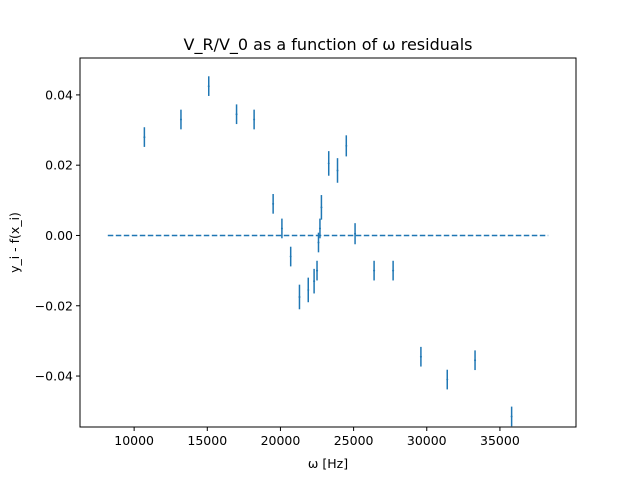 This screenshot has height=480, width=640. I want to click on y-tick-label: 0.02, so click(59, 165).